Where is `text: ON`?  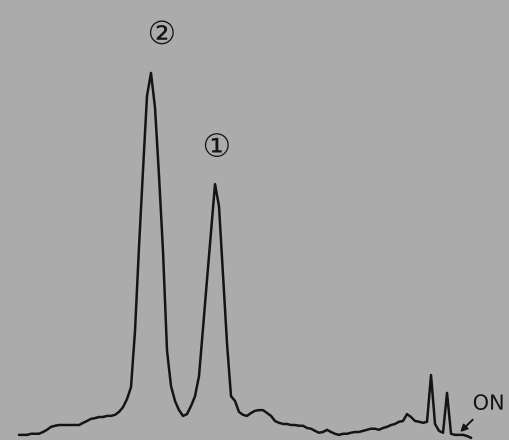
text: ON is located at coordinates (488, 402).